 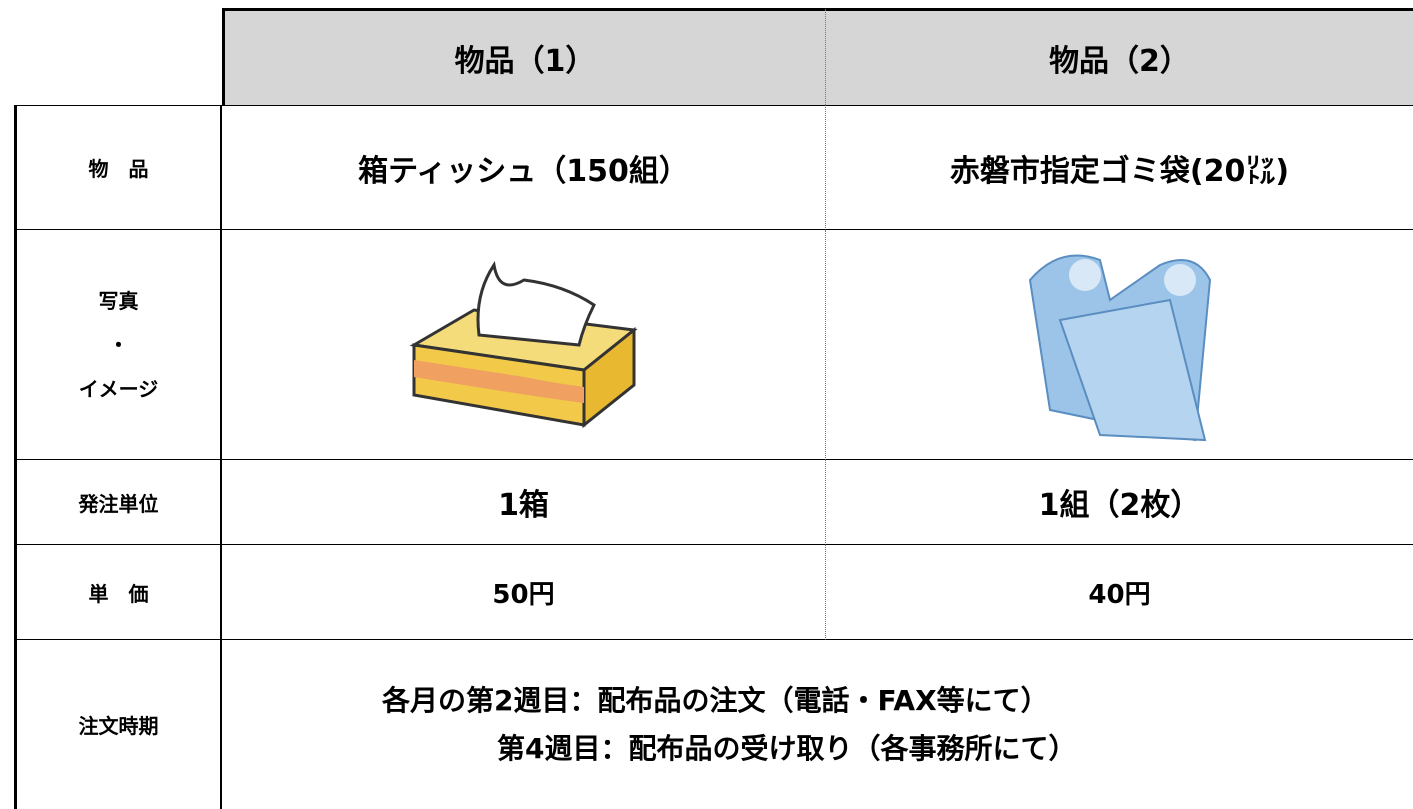 What do you see at coordinates (524, 502) in the screenshot?
I see `cell: 1箱` at bounding box center [524, 502].